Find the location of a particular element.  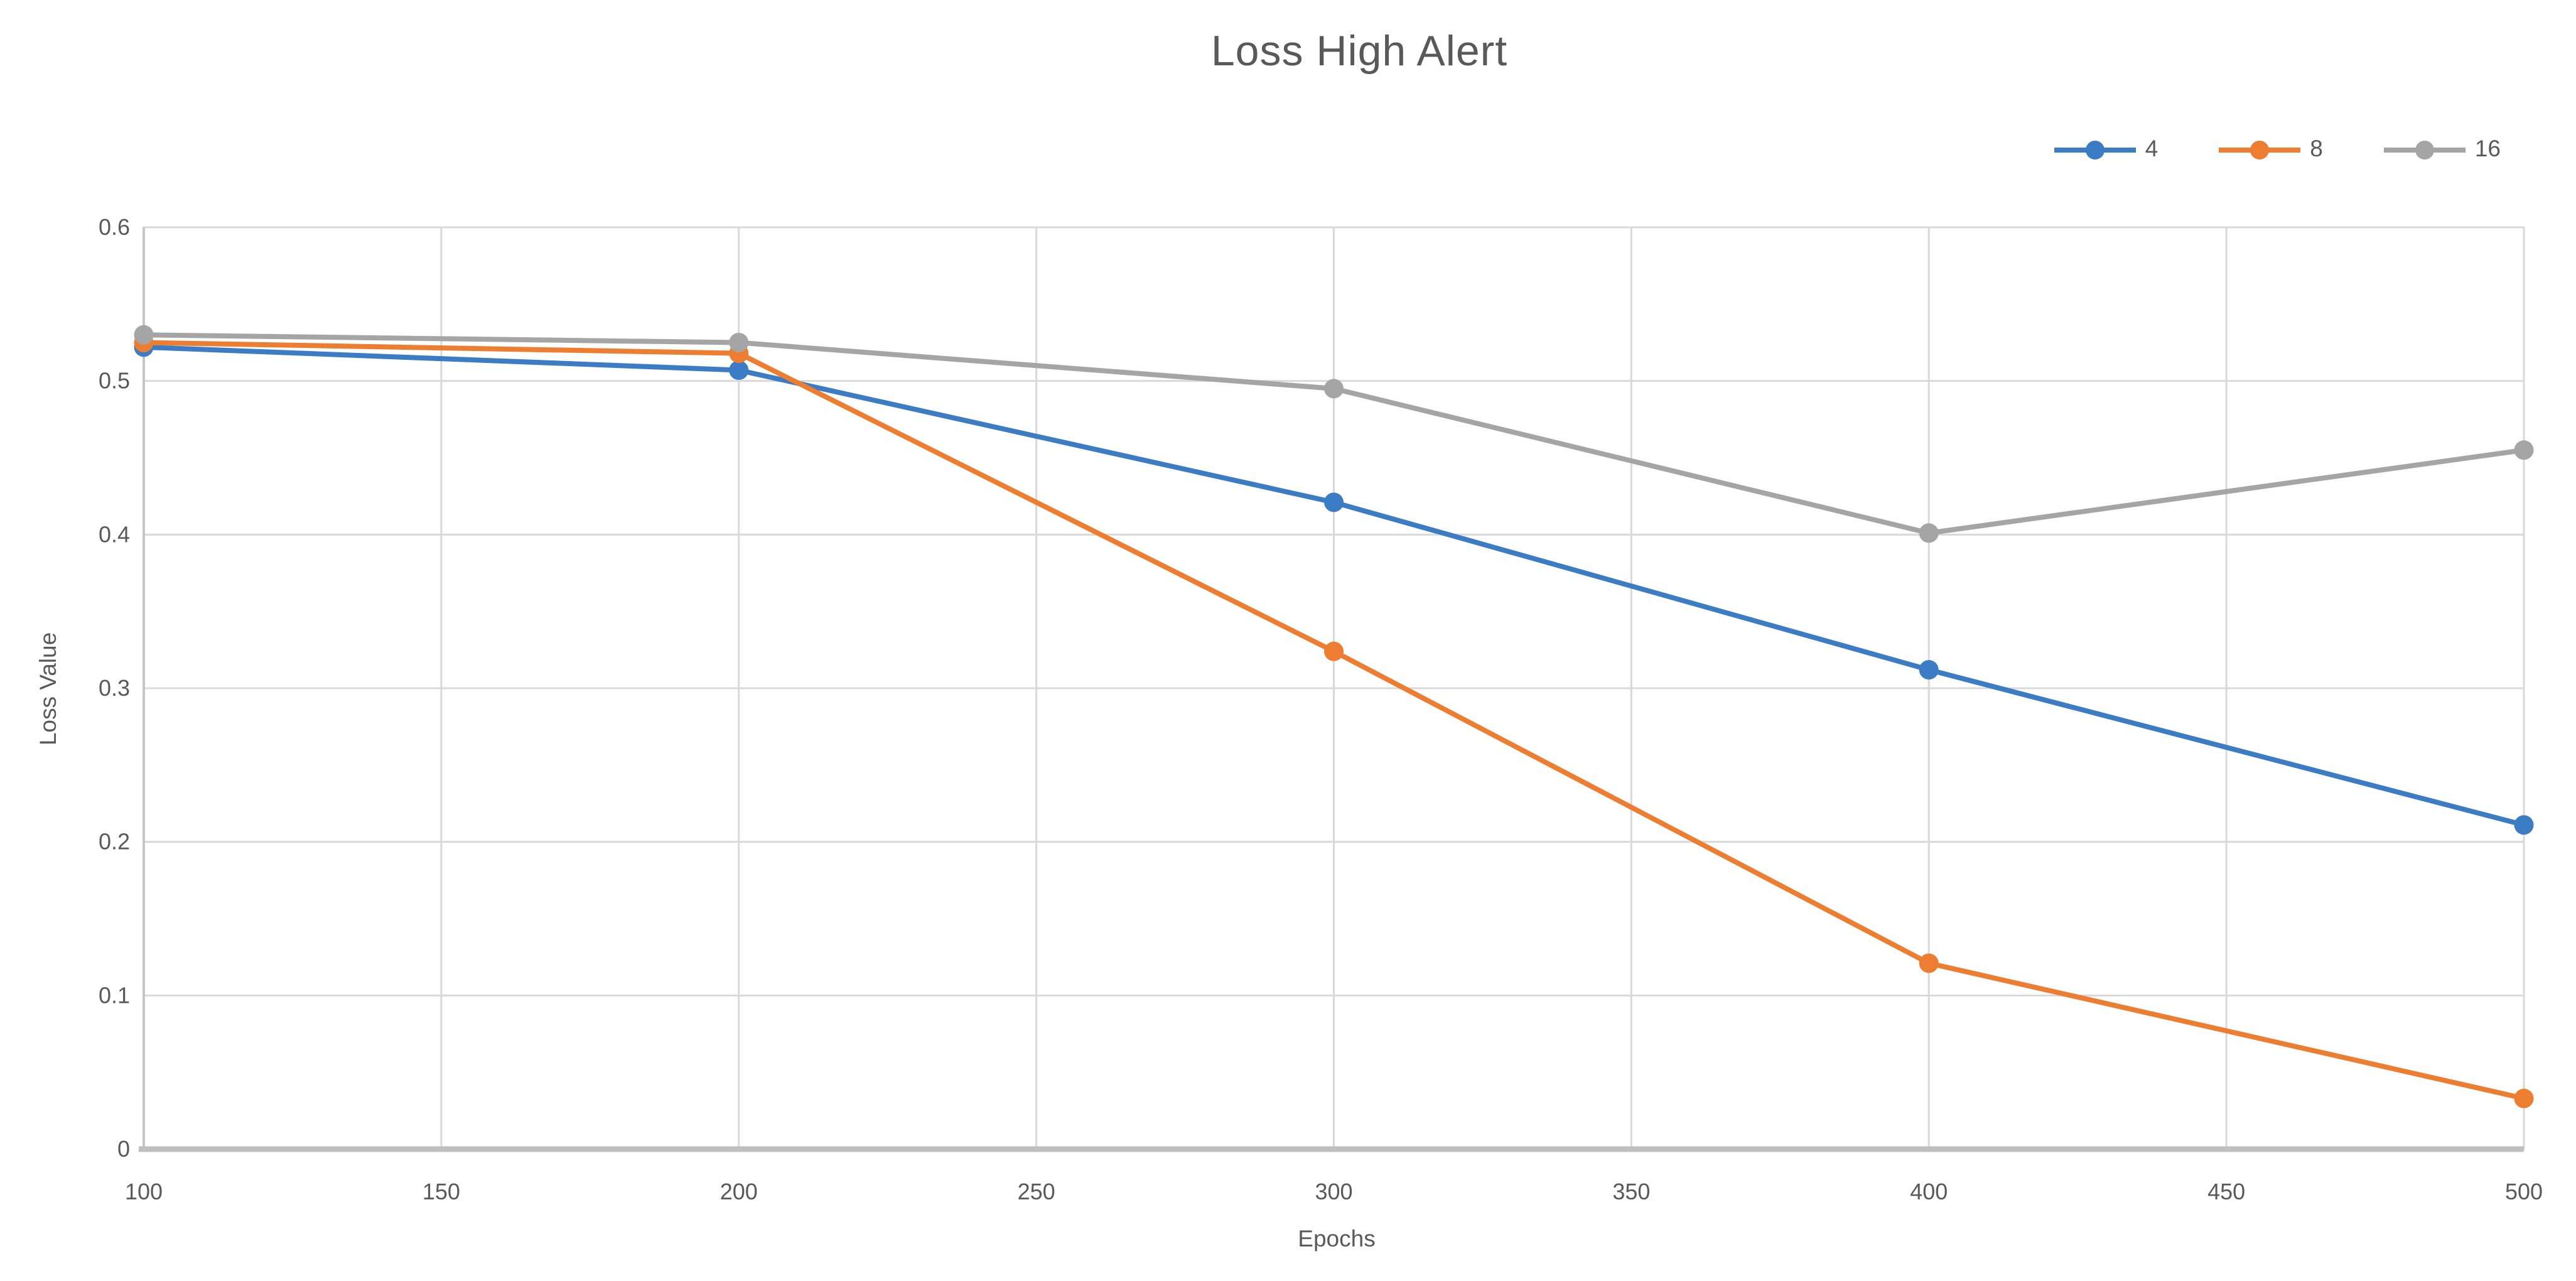

y-tick-label: 0.4 is located at coordinates (115, 534).